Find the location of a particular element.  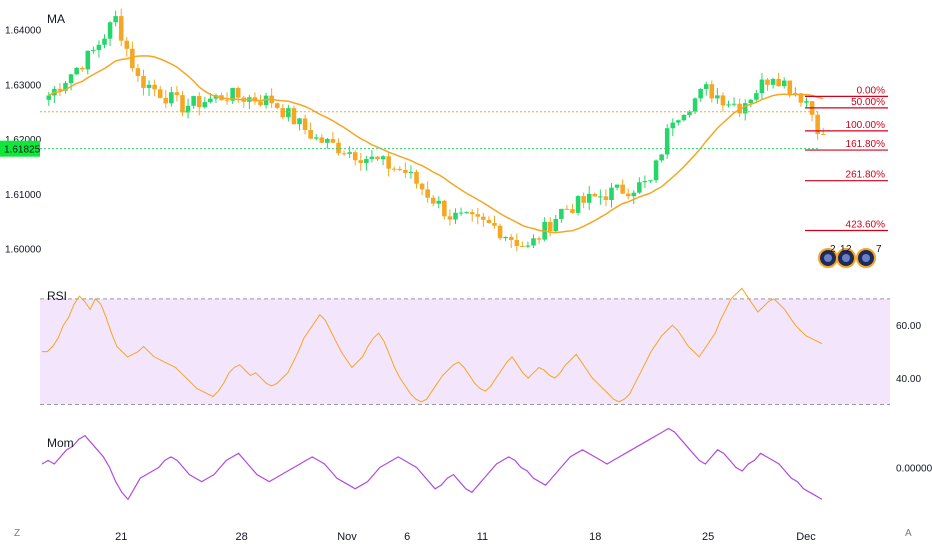

fib-level-label: 261.80% is located at coordinates (866, 175).